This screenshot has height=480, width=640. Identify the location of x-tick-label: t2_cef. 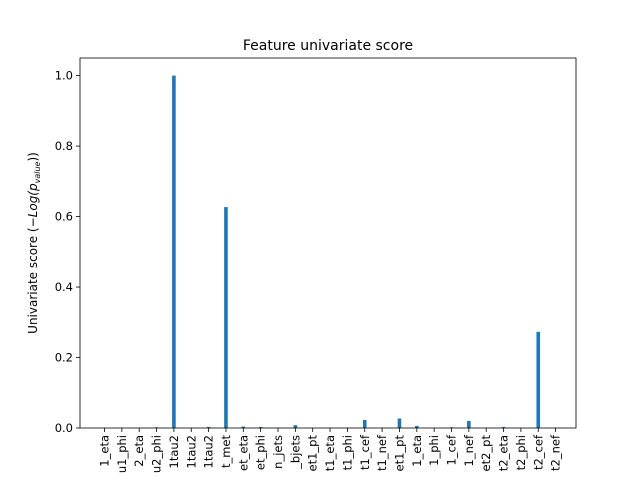
(538, 452).